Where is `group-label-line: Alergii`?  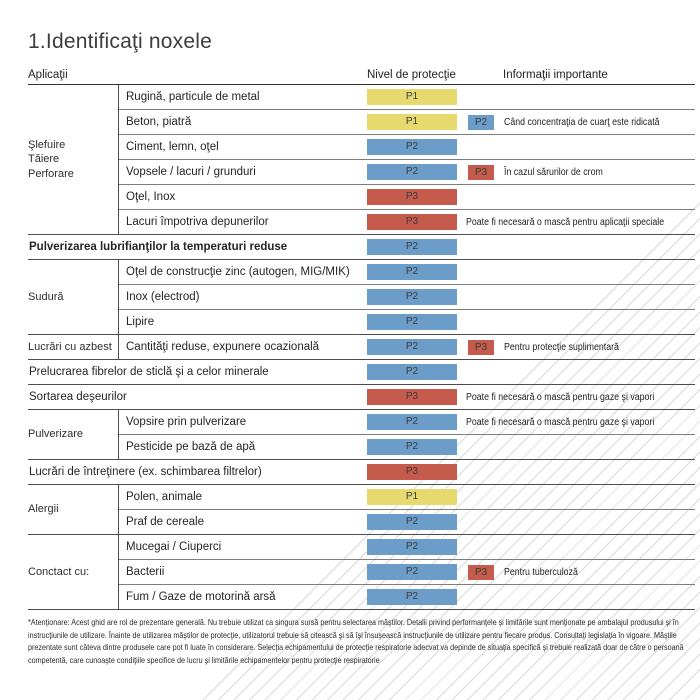
group-label-line: Alergii is located at coordinates (43, 509).